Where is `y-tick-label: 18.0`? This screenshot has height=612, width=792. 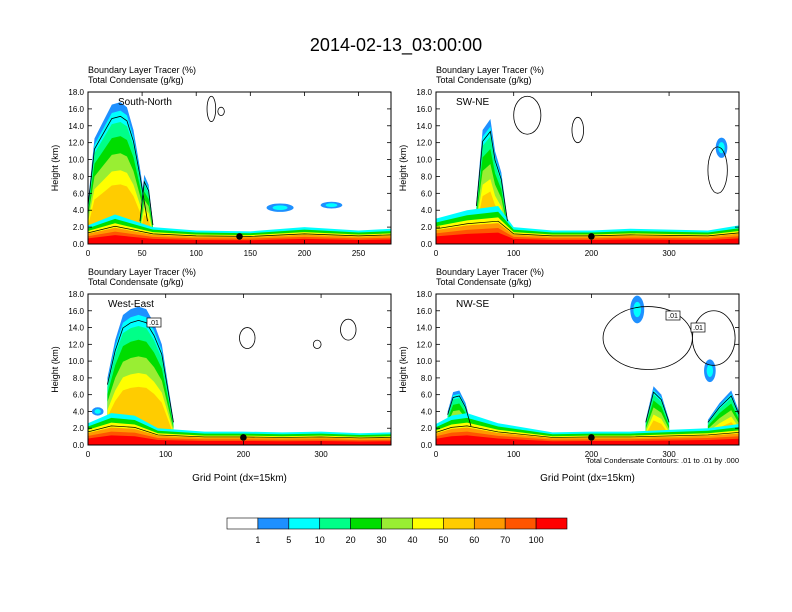
y-tick-label: 18.0 is located at coordinates (424, 294).